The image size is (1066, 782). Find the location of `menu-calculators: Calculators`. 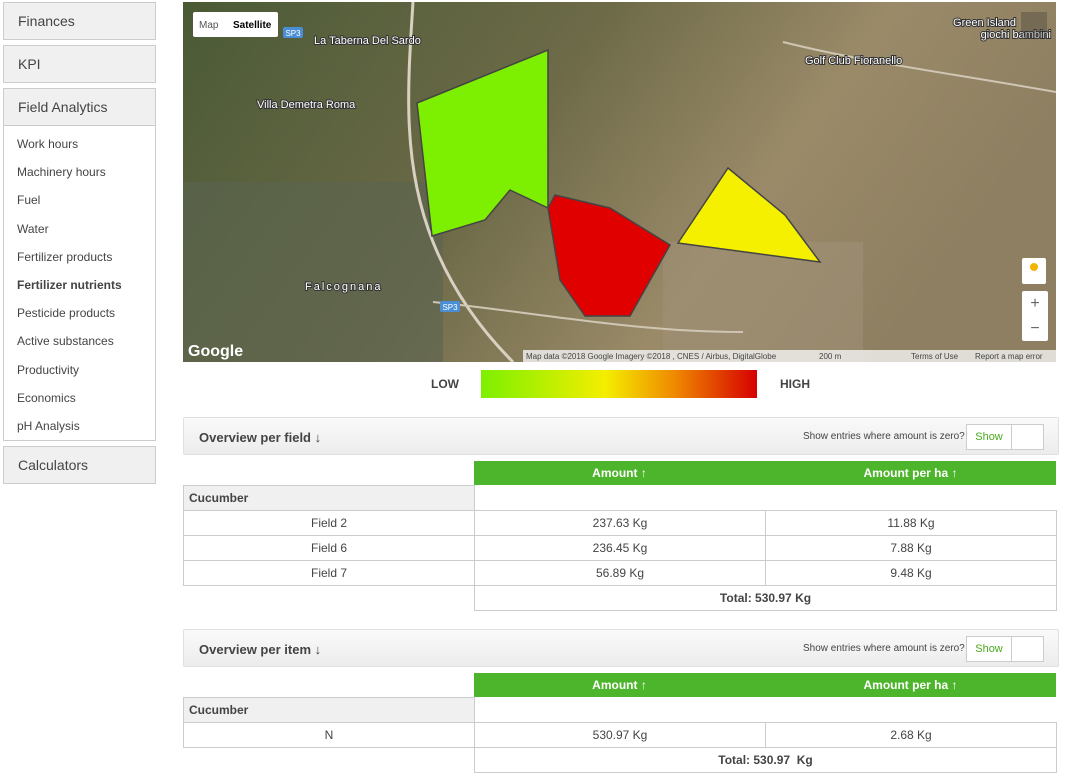

menu-calculators: Calculators is located at coordinates (79, 465).